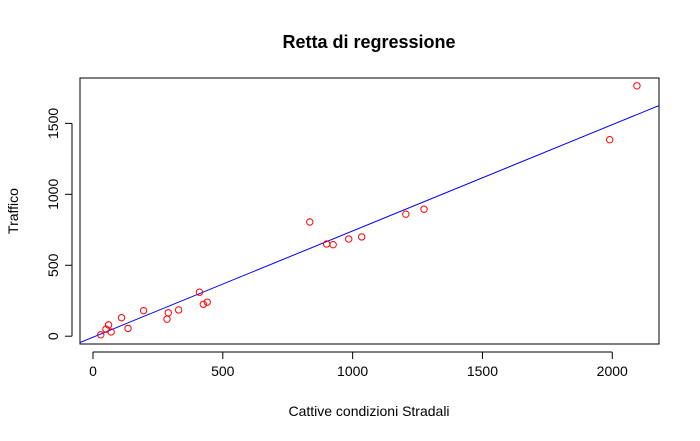  Describe the element at coordinates (93, 371) in the screenshot. I see `x-tick-label: 0` at that location.